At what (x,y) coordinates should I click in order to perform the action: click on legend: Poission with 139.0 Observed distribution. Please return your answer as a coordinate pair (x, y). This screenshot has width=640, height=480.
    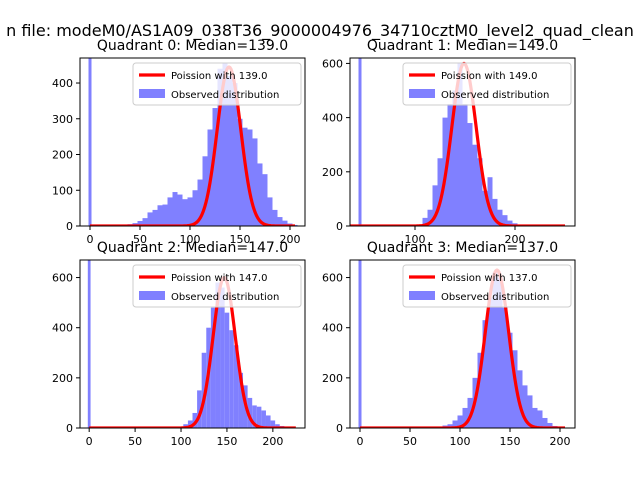
    Looking at the image, I should click on (217, 84).